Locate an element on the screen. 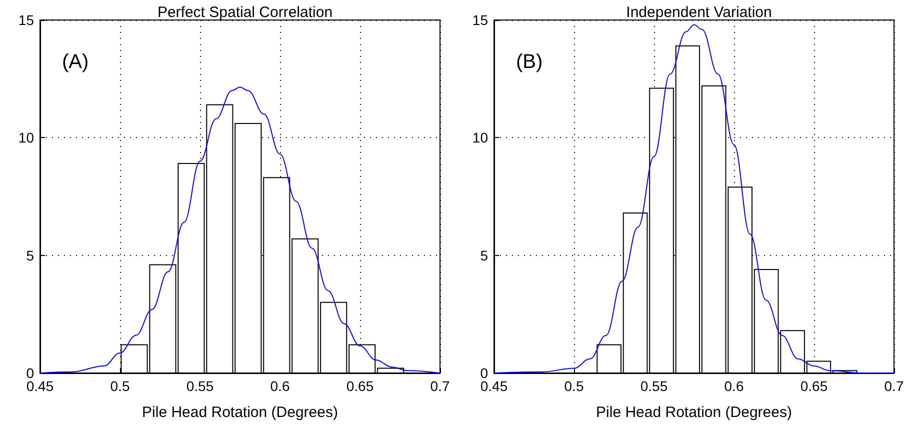 This screenshot has height=432, width=909. chart-title: Perfect Spatial Correlation is located at coordinates (245, 12).